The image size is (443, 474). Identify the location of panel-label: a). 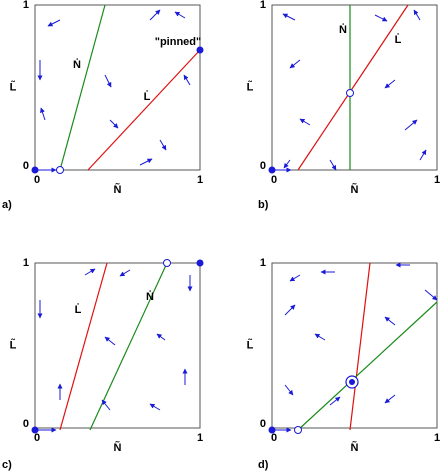
(7, 205).